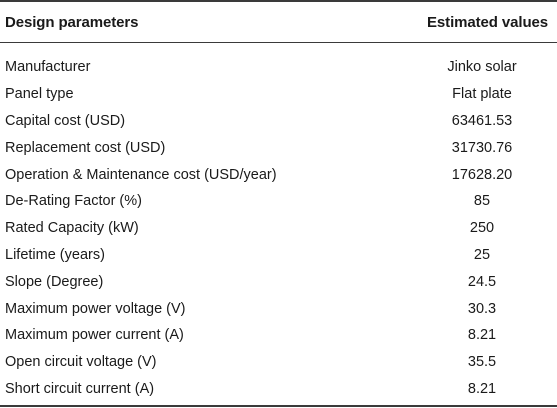 This screenshot has width=557, height=408. Describe the element at coordinates (278, 362) in the screenshot. I see `table-row: Open circuit voltage (V) 35.5` at that location.